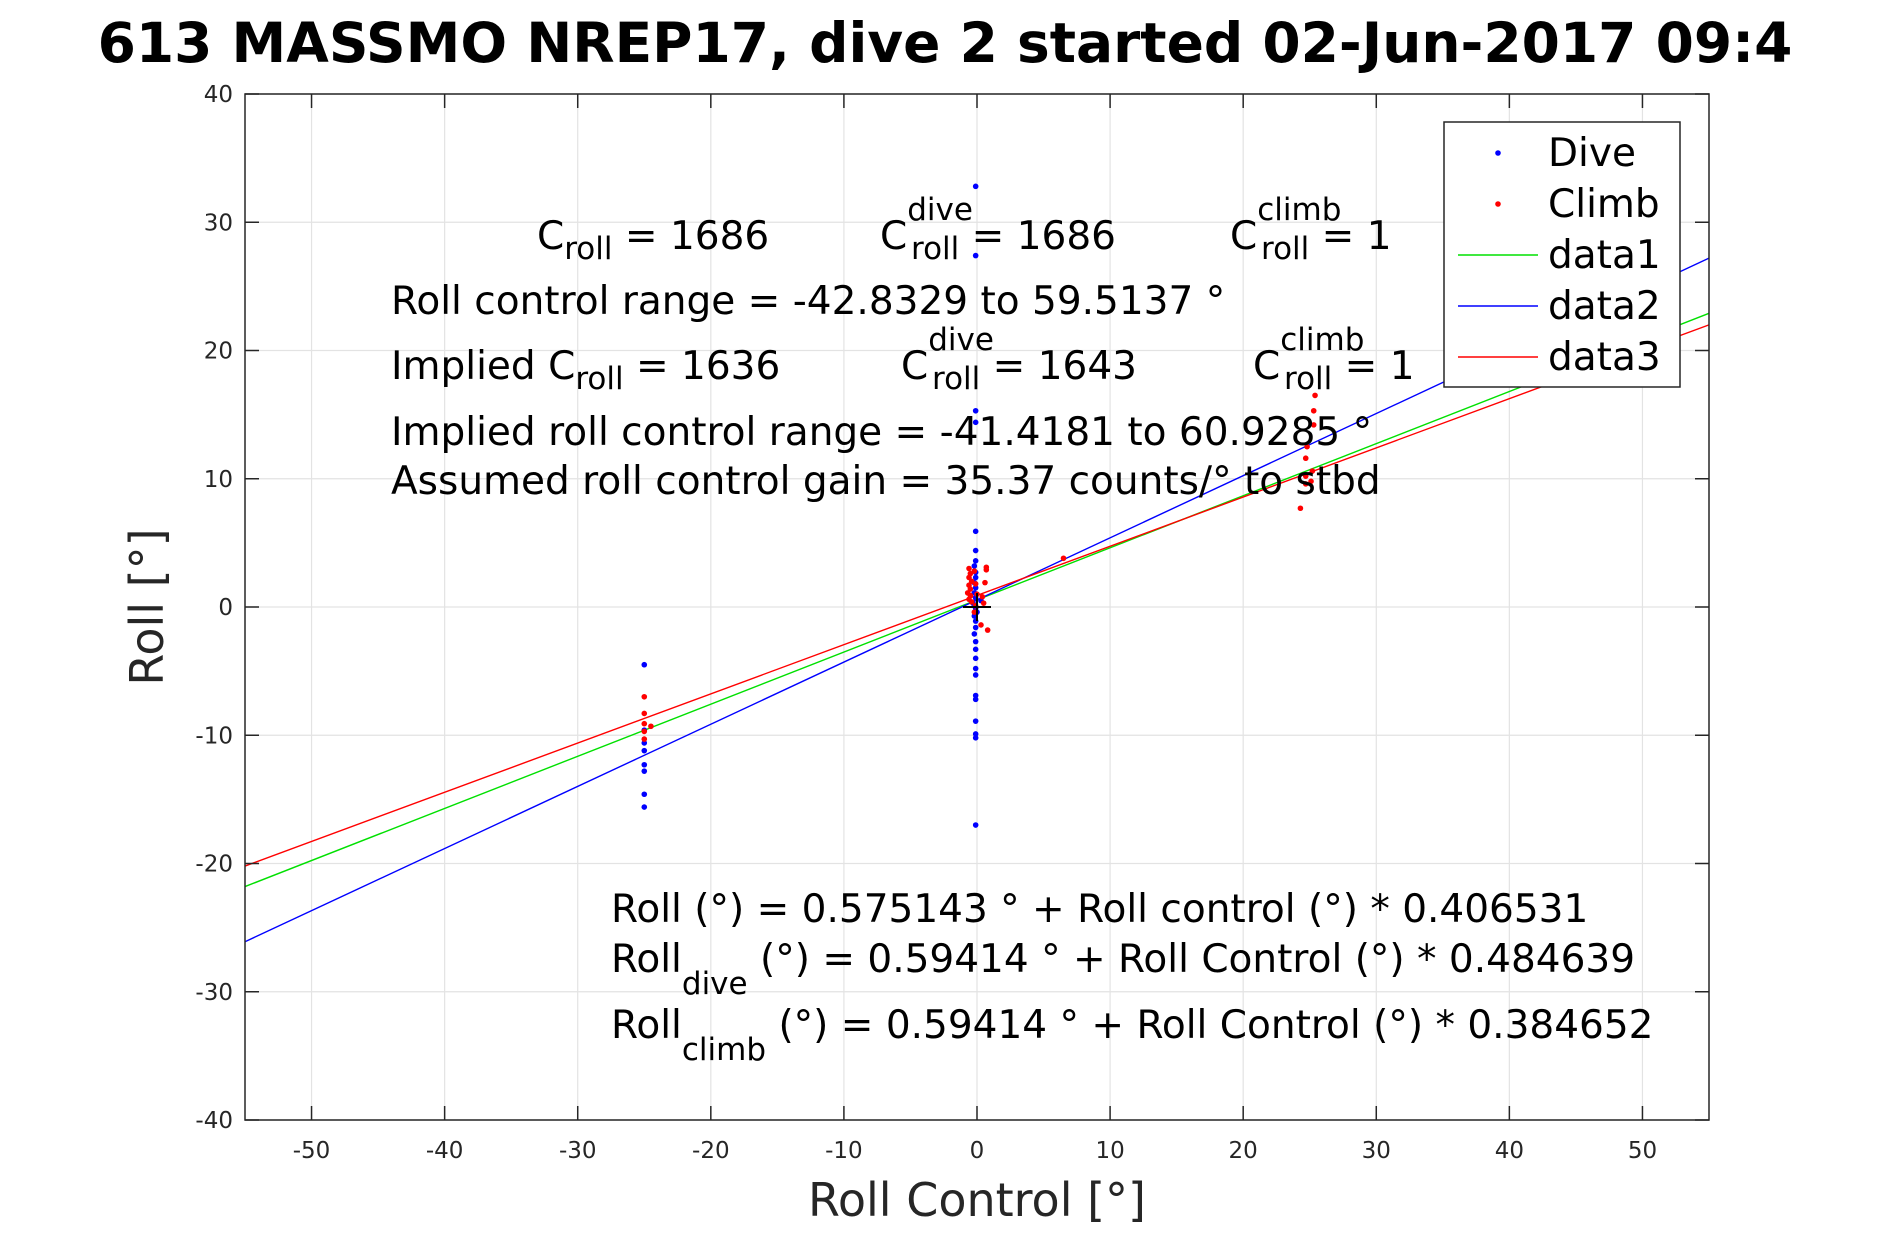 The image size is (1890, 1260). What do you see at coordinates (225, 608) in the screenshot?
I see `y-tick-label: 0` at bounding box center [225, 608].